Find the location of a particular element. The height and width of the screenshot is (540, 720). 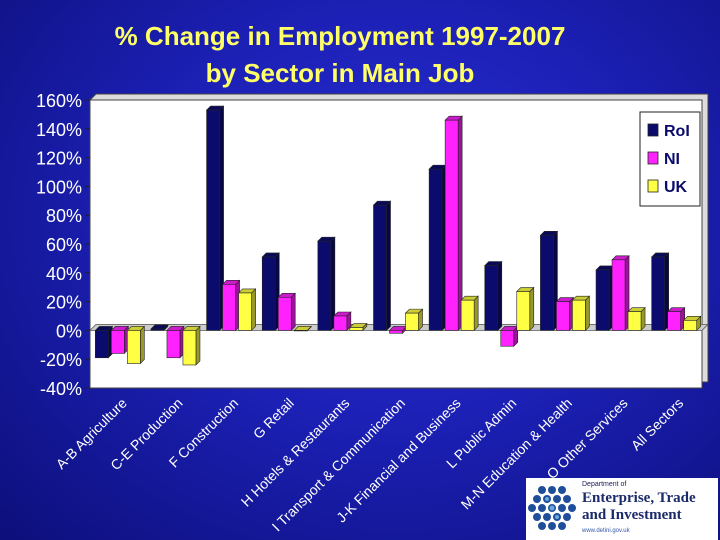

y-tick-label: 40% is located at coordinates (64, 274).